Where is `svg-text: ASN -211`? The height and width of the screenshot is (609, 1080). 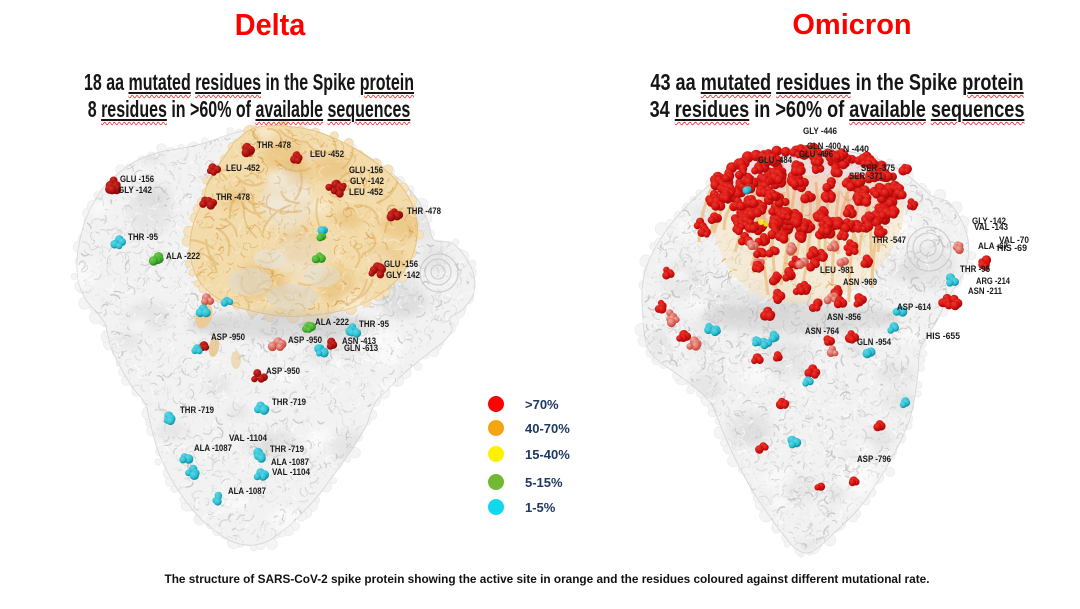
svg-text: ASN -211 is located at coordinates (985, 291).